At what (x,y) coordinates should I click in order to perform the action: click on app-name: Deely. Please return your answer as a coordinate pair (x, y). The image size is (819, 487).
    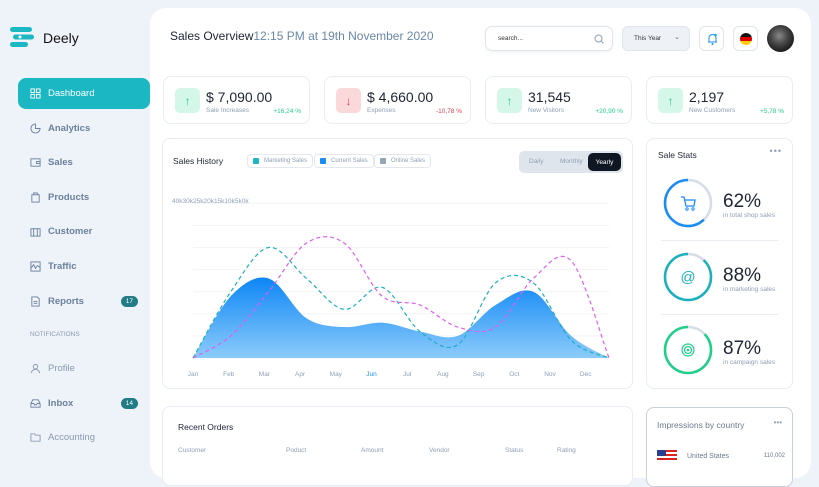
    Looking at the image, I should click on (61, 38).